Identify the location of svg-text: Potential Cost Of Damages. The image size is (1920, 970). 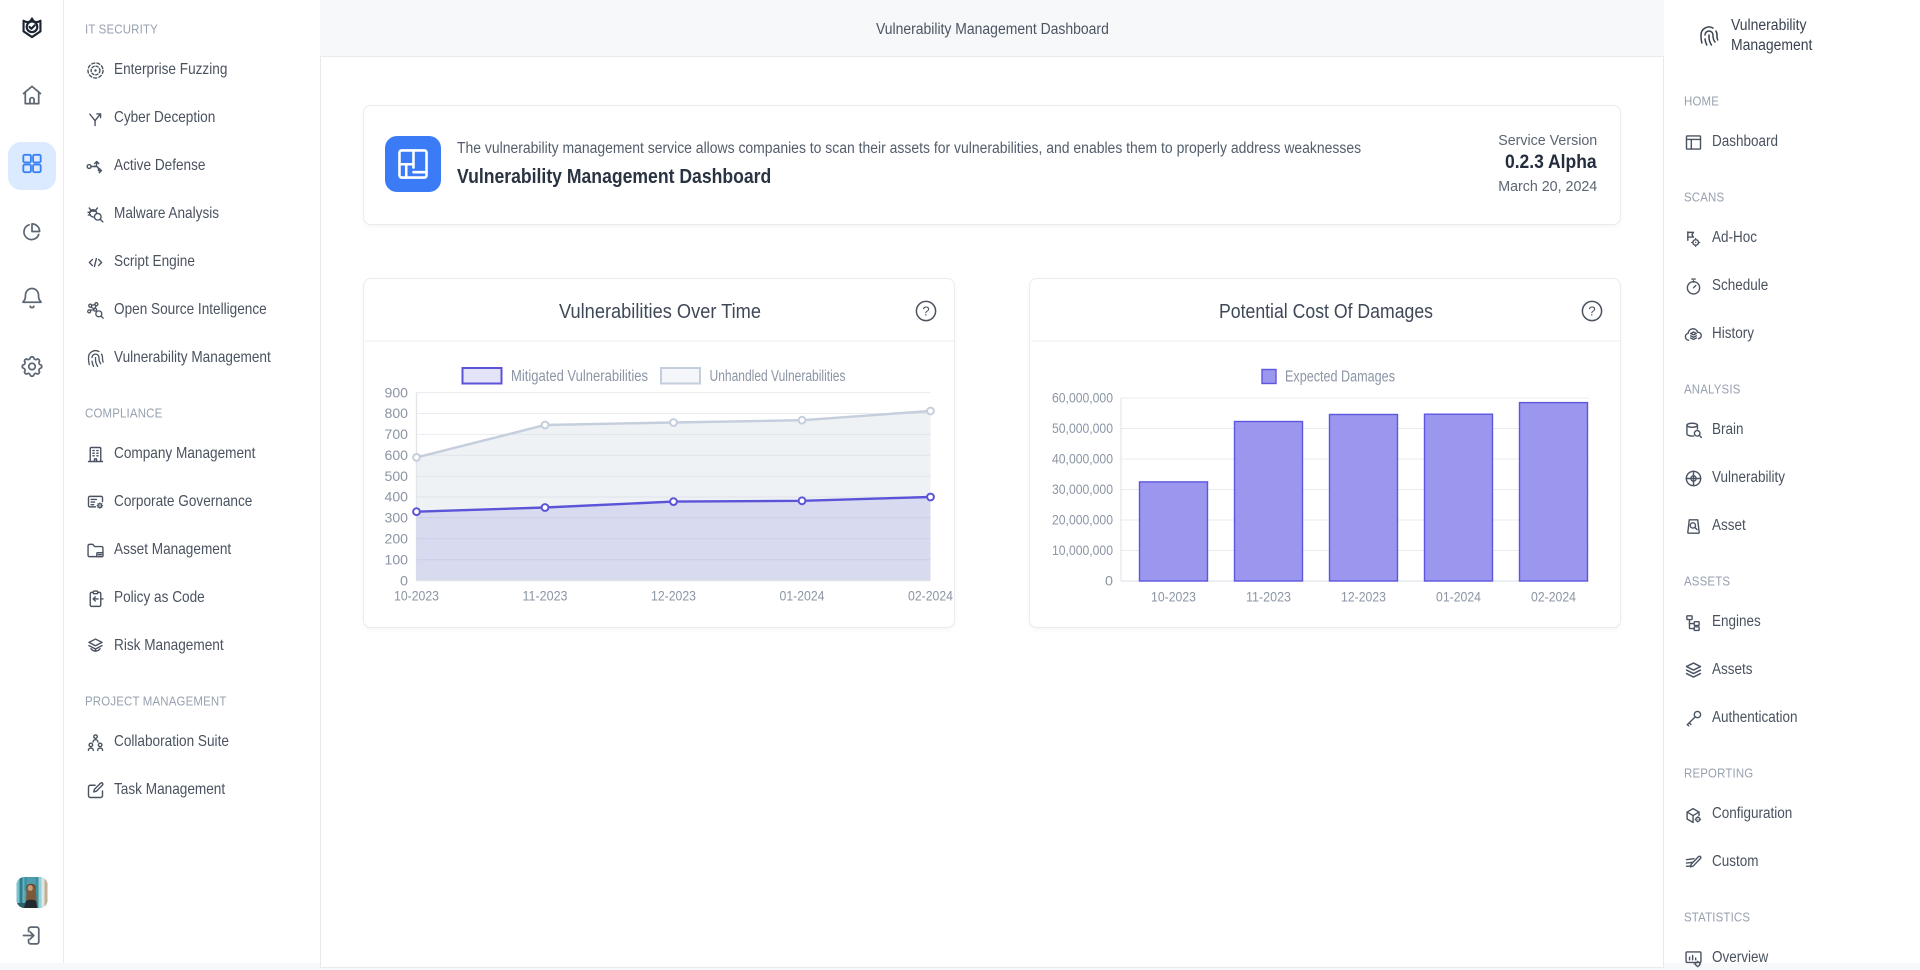
(1326, 311).